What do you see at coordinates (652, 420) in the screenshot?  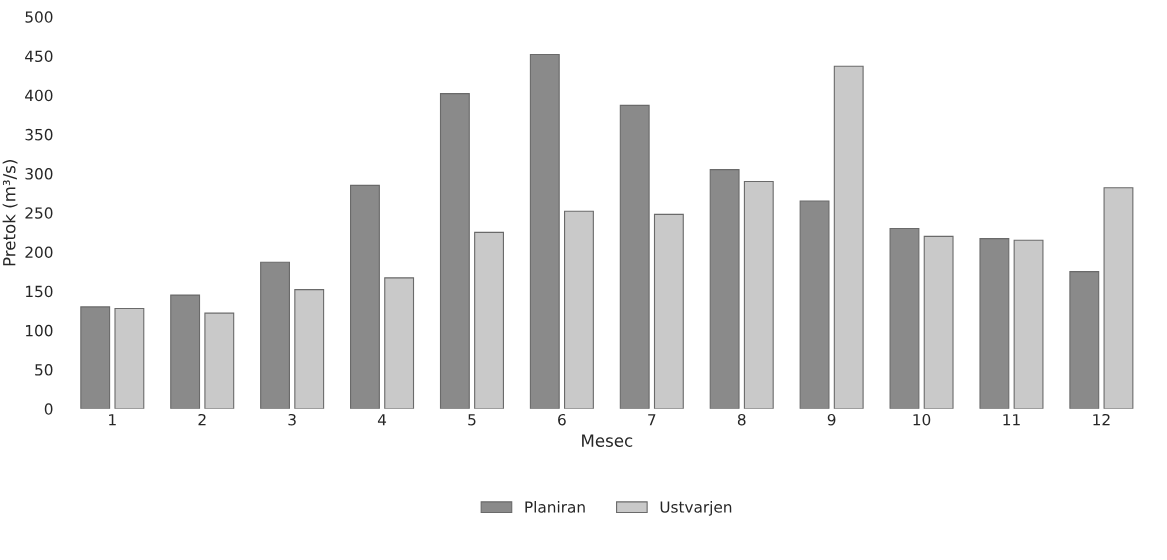 I see `x-tick-label: 7` at bounding box center [652, 420].